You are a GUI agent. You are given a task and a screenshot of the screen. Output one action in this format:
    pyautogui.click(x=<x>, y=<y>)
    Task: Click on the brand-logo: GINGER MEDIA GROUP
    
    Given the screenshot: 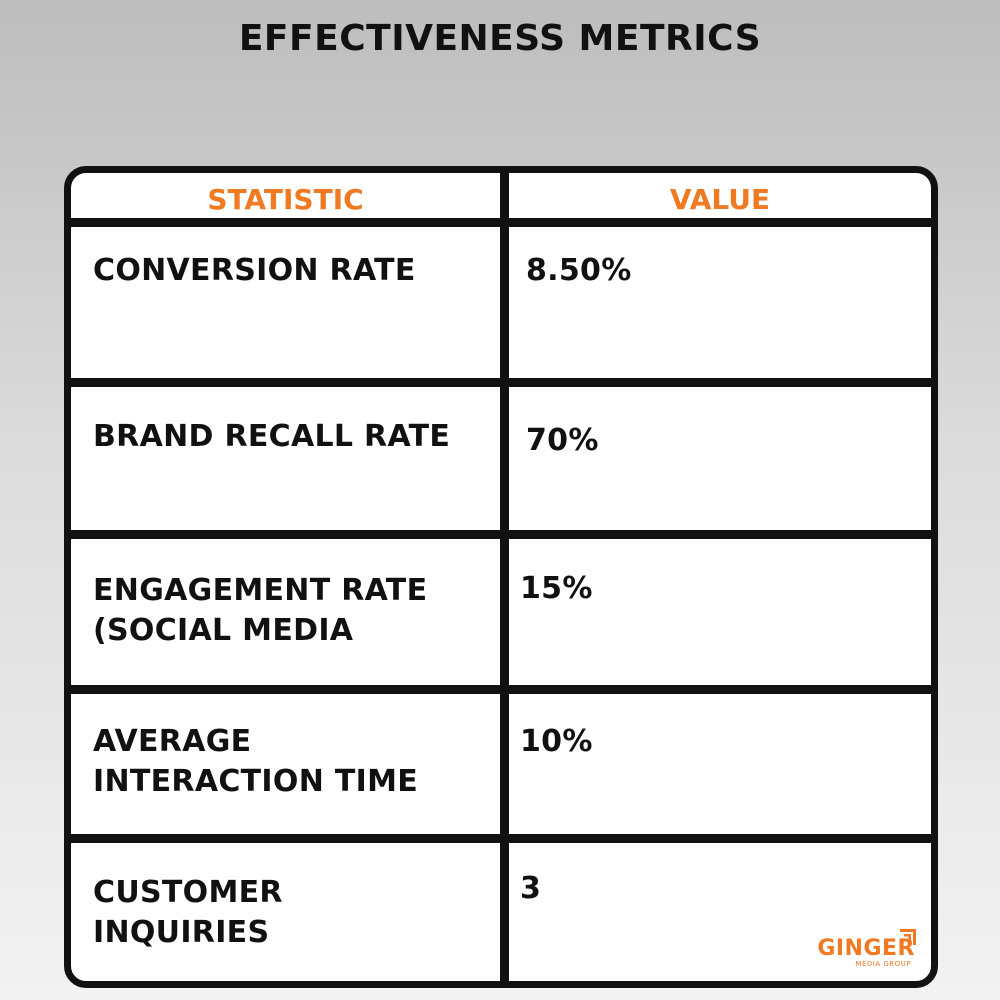 What is the action you would take?
    pyautogui.click(x=866, y=949)
    